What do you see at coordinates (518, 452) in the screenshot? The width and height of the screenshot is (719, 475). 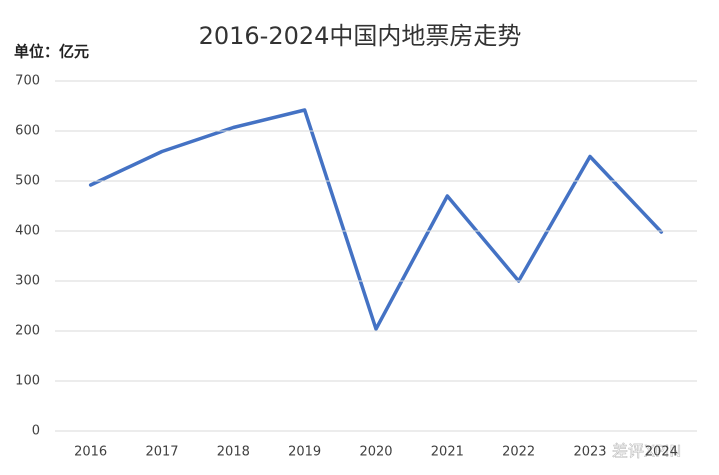 I see `x-tick-label: 2022` at bounding box center [518, 452].